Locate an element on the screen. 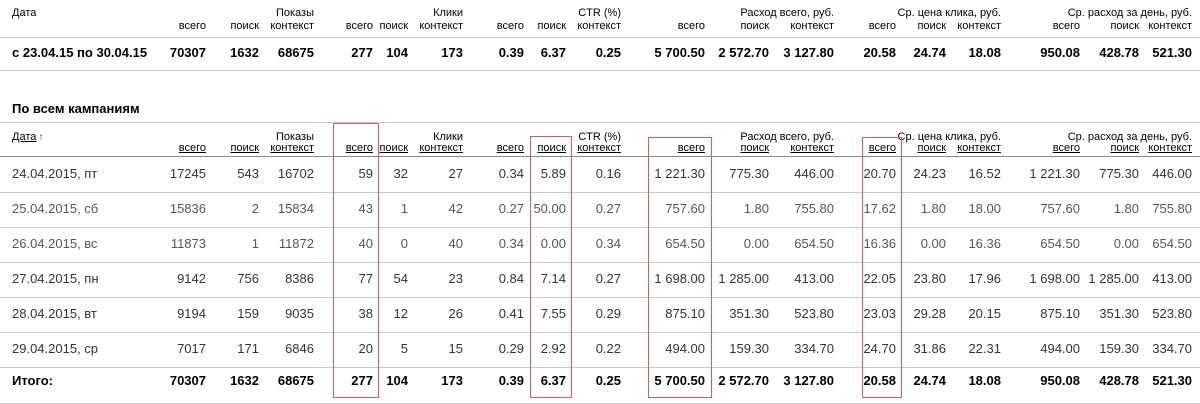  period-value: 70307 is located at coordinates (187, 52).